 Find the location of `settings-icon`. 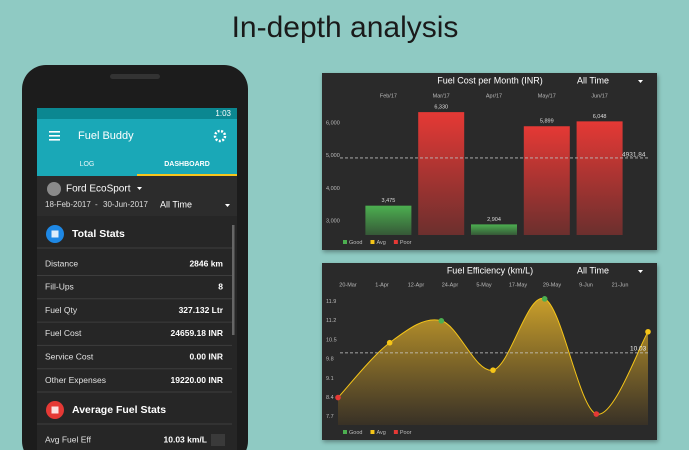

settings-icon is located at coordinates (220, 136).